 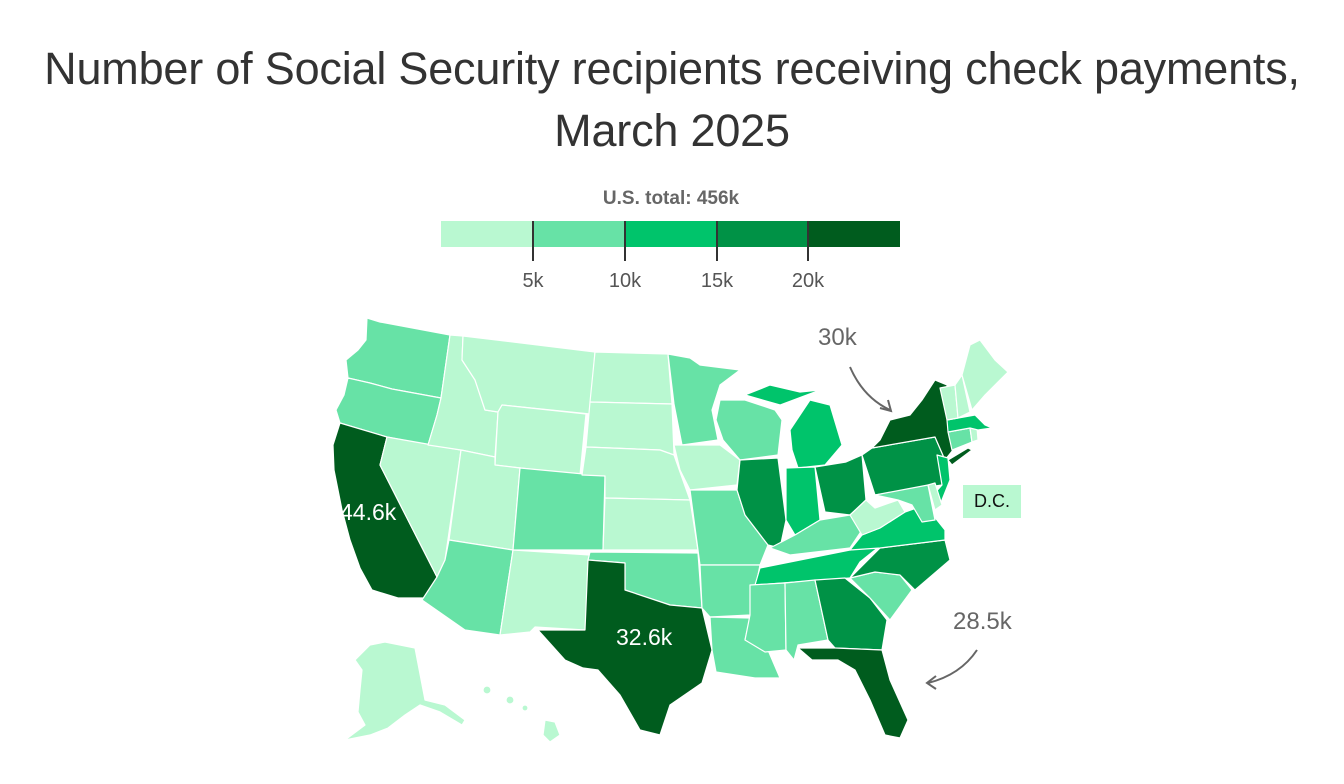 I want to click on state-ny, so click(x=912, y=420).